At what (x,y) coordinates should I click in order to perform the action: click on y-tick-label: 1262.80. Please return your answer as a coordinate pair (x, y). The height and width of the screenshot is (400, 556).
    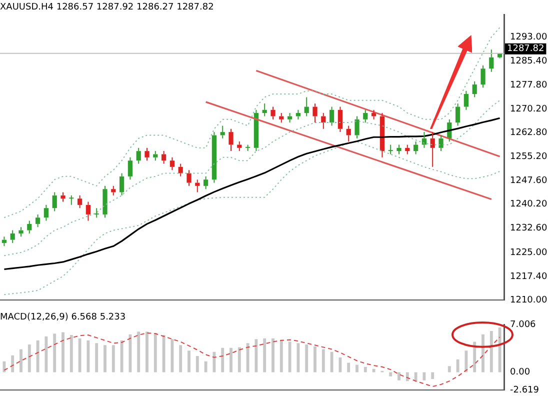
    Looking at the image, I should click on (529, 133).